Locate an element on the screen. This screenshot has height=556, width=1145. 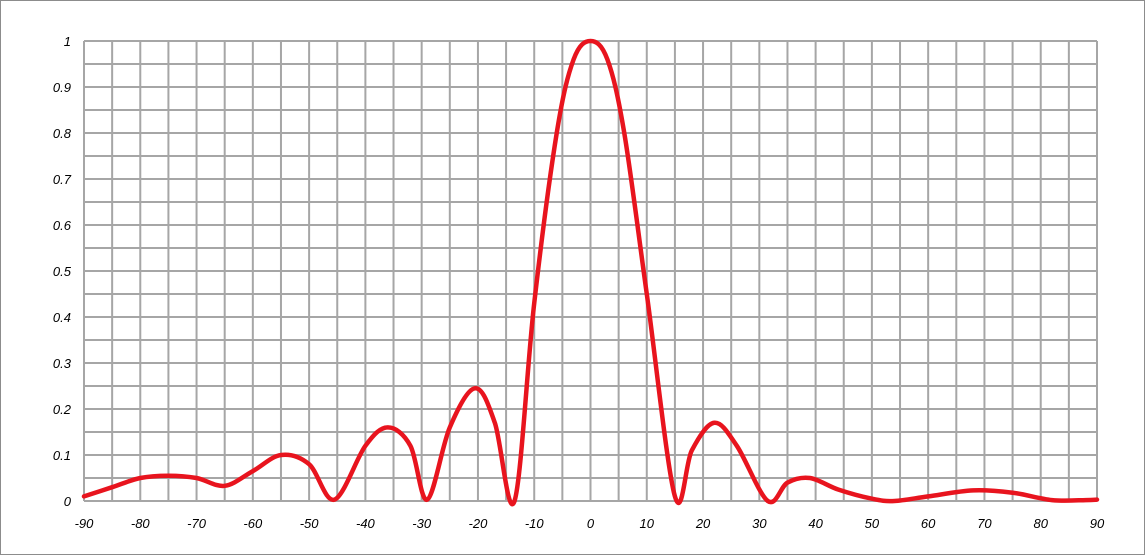
x-tick-label: -40 is located at coordinates (366, 523).